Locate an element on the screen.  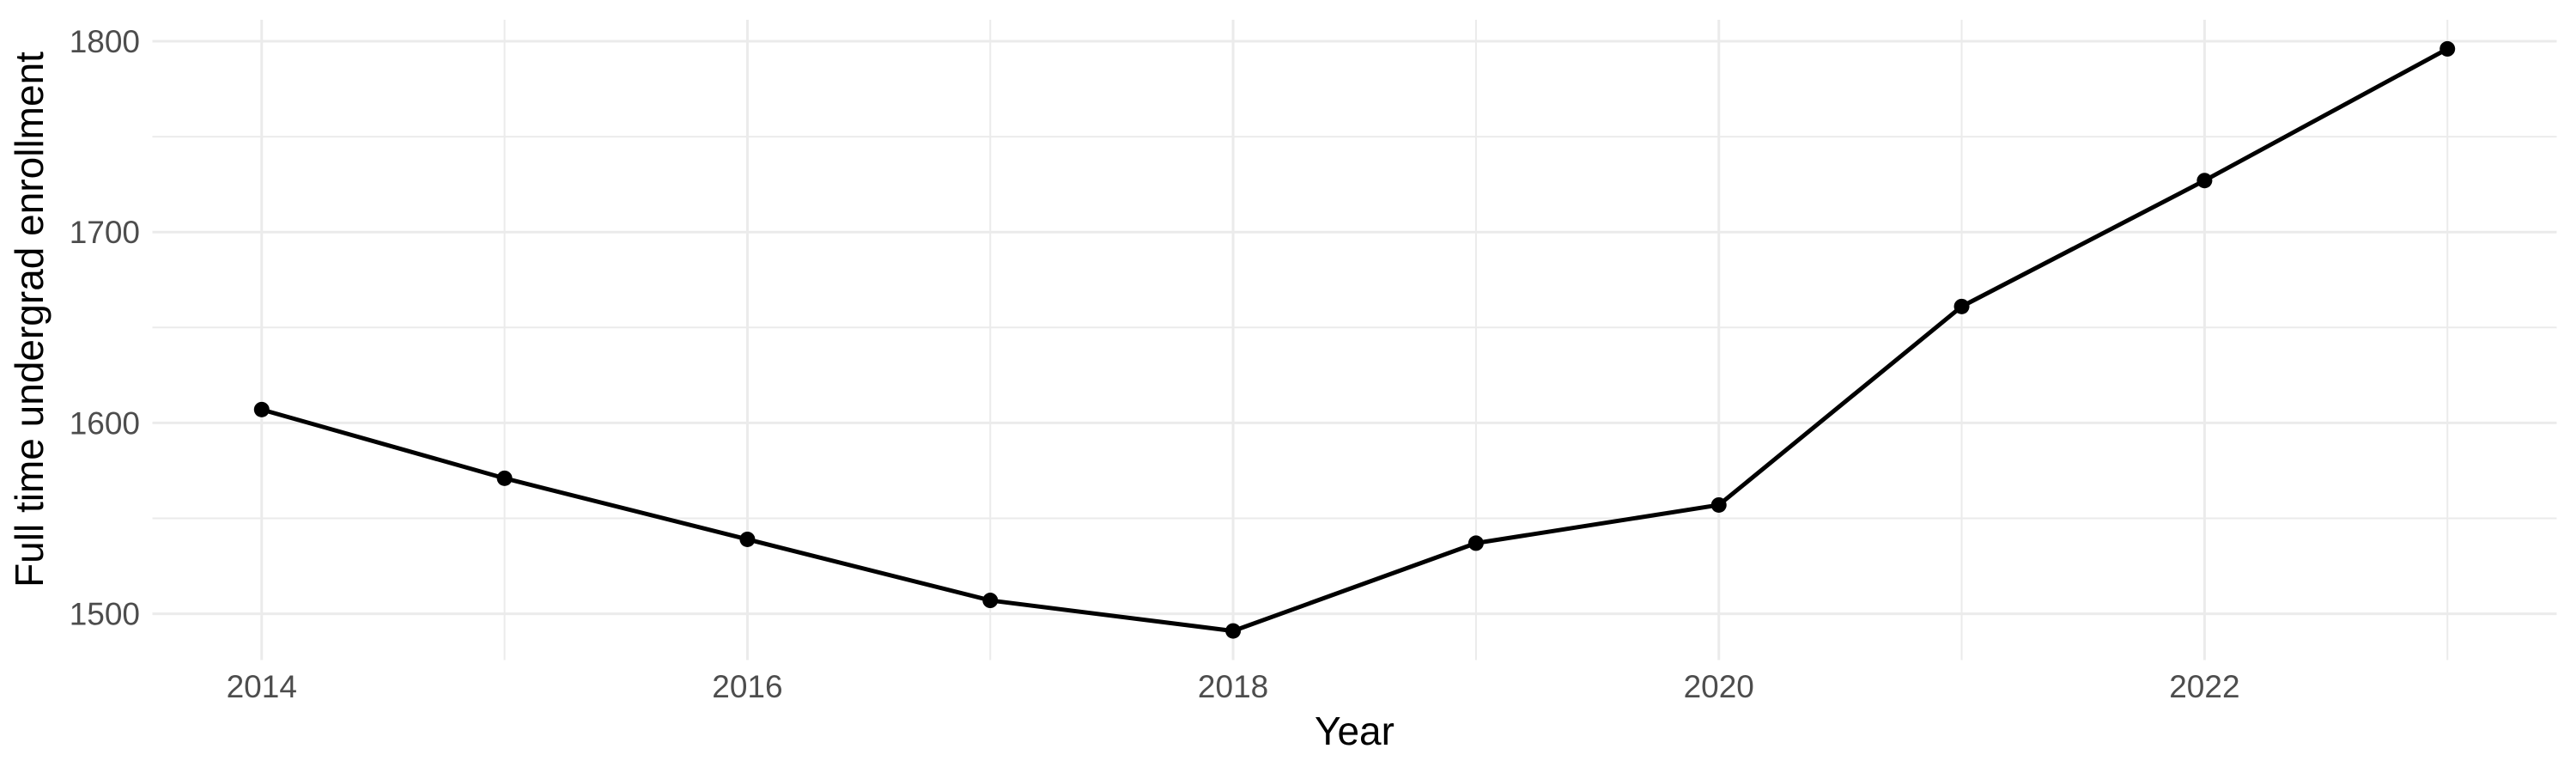
x-tick-label: 2018 is located at coordinates (1233, 686).